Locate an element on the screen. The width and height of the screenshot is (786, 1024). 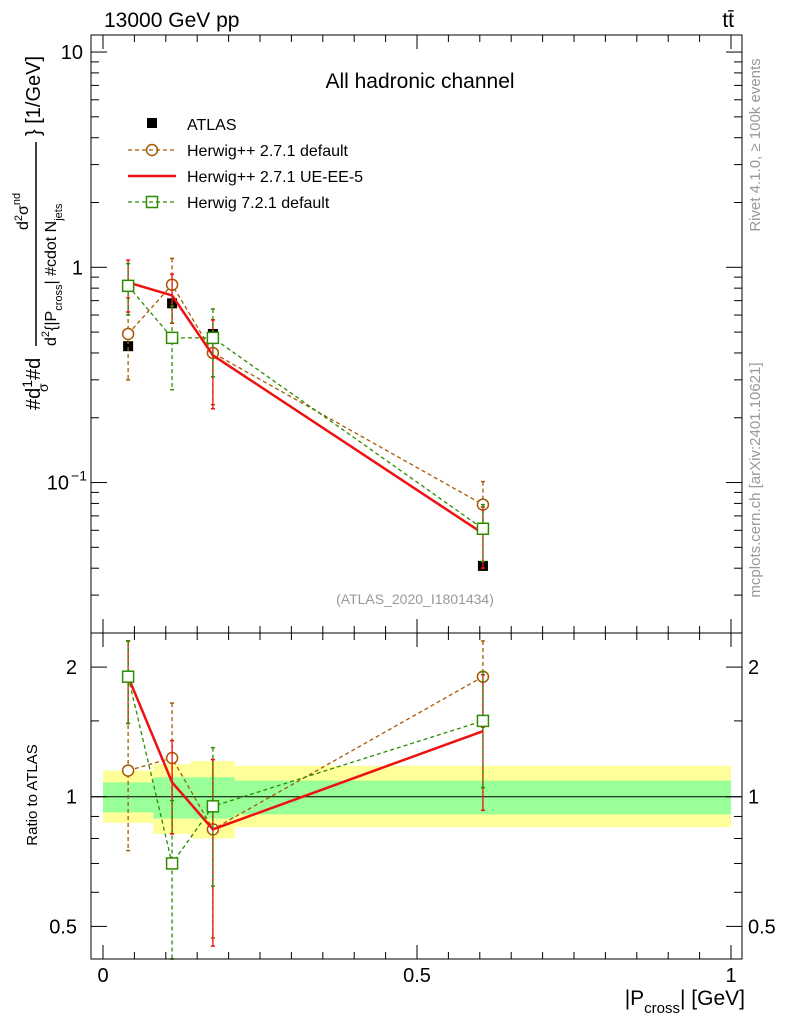
ylabel-denominator: d2{|Pcross| #cdot Njets is located at coordinates (52, 274).